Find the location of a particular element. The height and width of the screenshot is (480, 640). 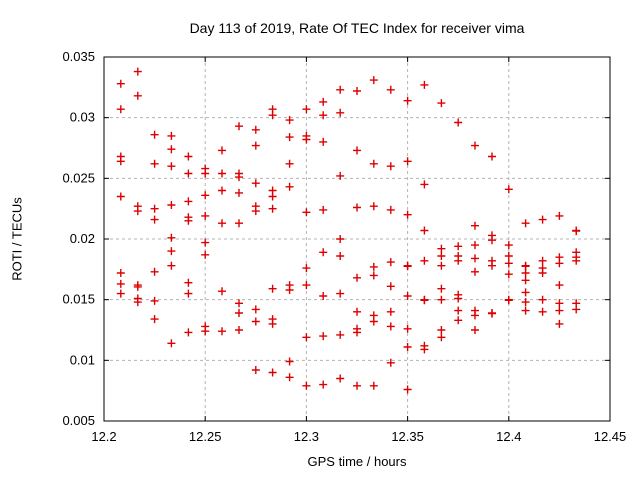

y-tick-label: 0.025 is located at coordinates (78, 177).